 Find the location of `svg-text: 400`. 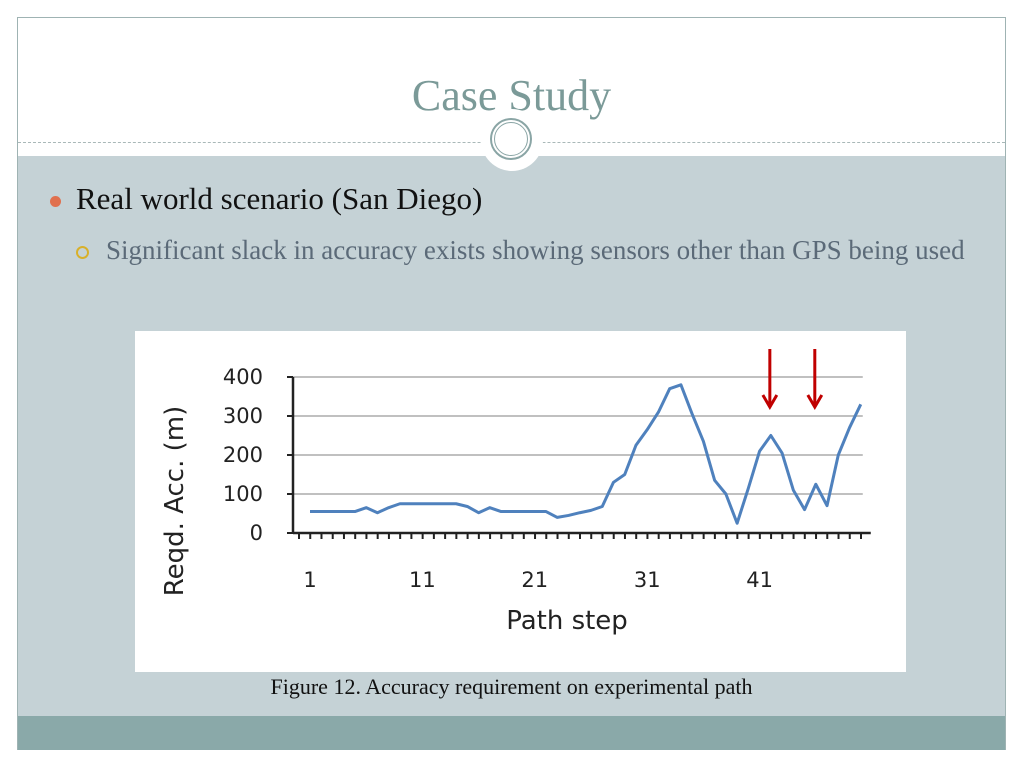

svg-text: 400 is located at coordinates (243, 377).